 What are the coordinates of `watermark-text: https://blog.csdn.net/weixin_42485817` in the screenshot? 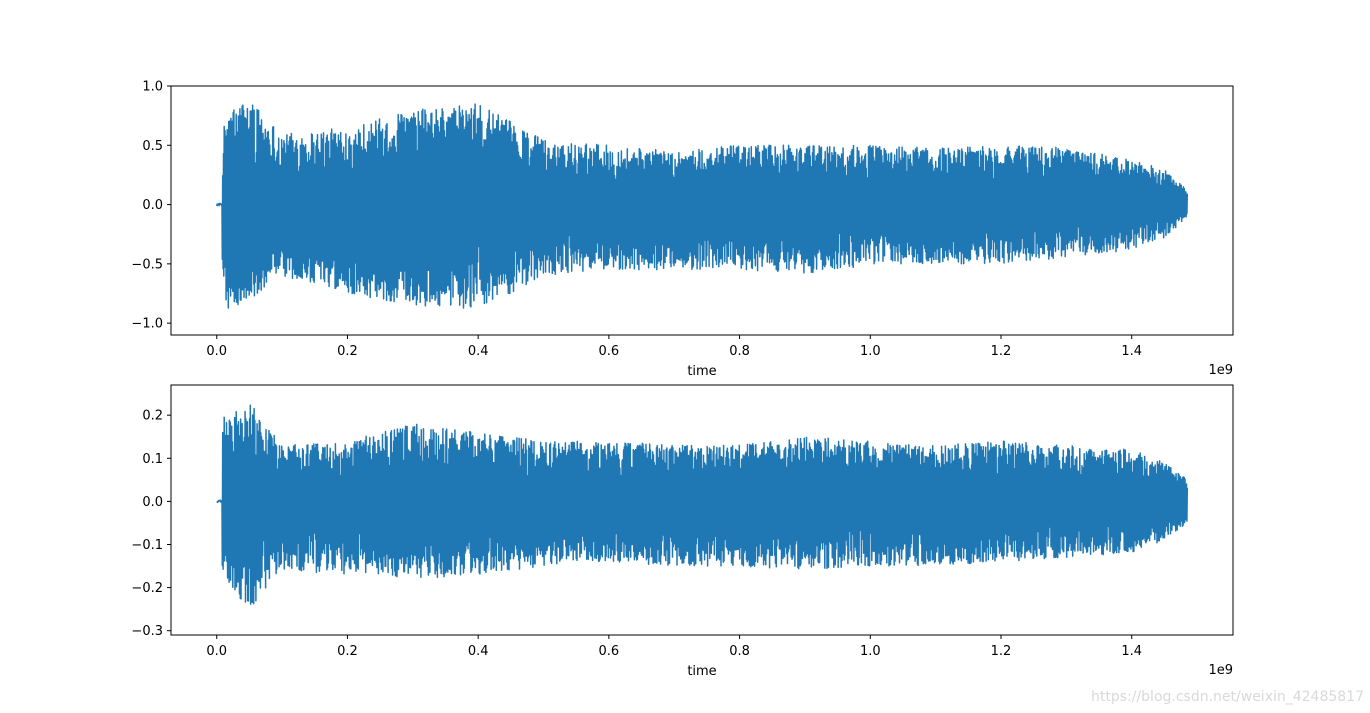 It's located at (1227, 697).